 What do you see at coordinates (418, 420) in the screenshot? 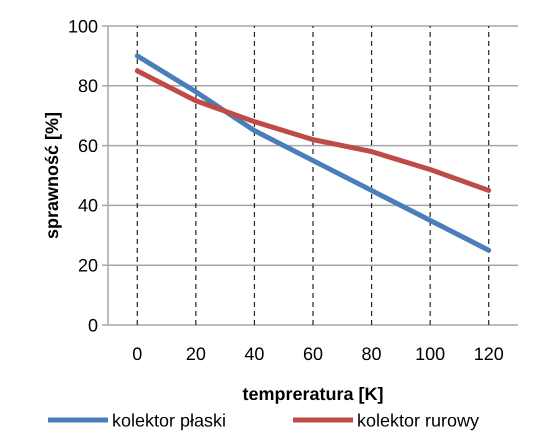
I see `legend-label: kolektor rurowy` at bounding box center [418, 420].